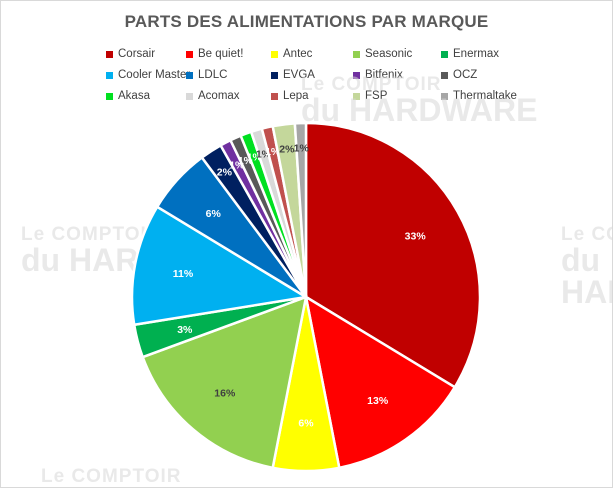 The image size is (613, 488). I want to click on legend-label: LDLC, so click(213, 75).